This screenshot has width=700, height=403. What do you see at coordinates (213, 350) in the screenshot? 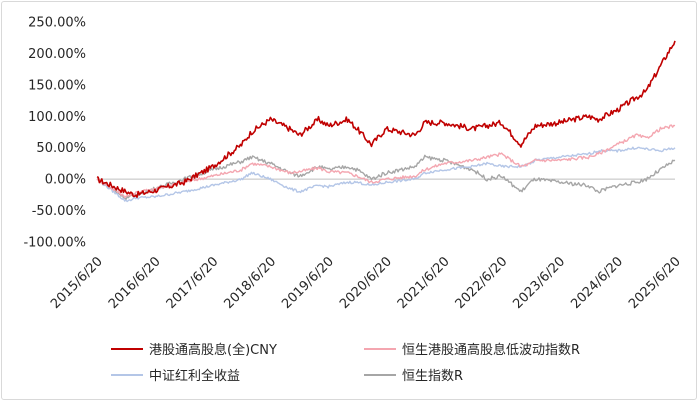
I see `legend-label: 港股通高股息(全)CNY` at bounding box center [213, 350].